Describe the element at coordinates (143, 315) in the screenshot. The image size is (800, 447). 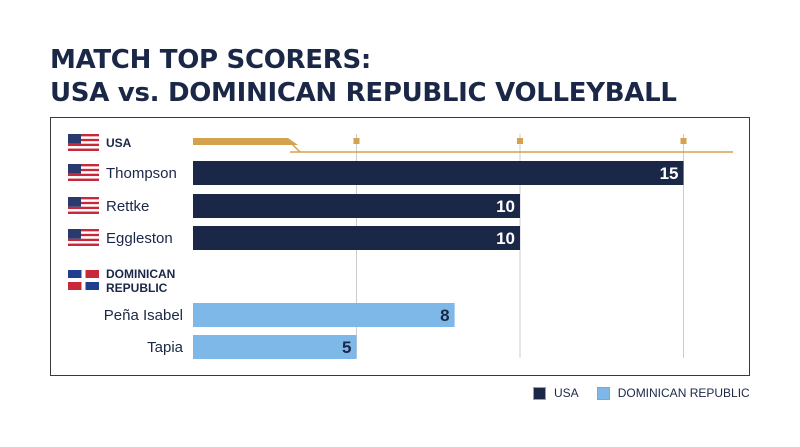
I see `player-name: Peña Isabel` at that location.